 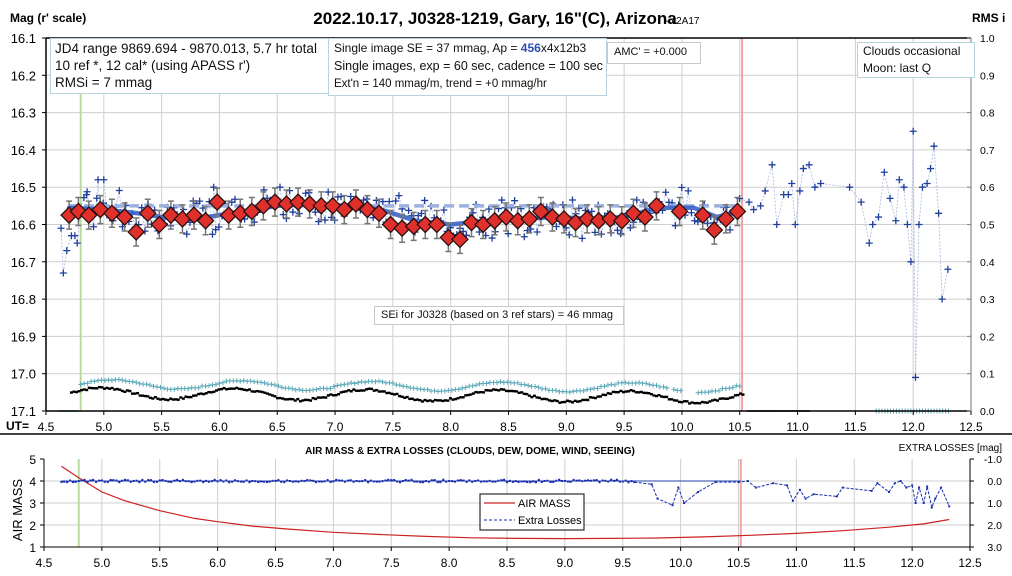 I want to click on rmsi-line: RMSi = 7 mmag, so click(x=104, y=82).